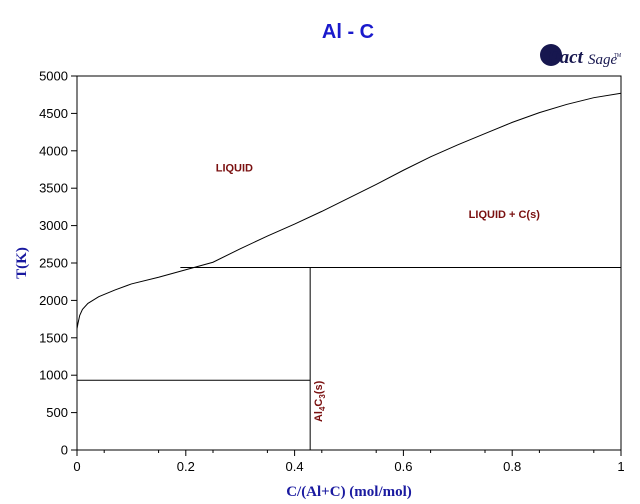 This screenshot has height=504, width=640. Describe the element at coordinates (322, 396) in the screenshot. I see `al4c3-label-sub2: 3` at that location.